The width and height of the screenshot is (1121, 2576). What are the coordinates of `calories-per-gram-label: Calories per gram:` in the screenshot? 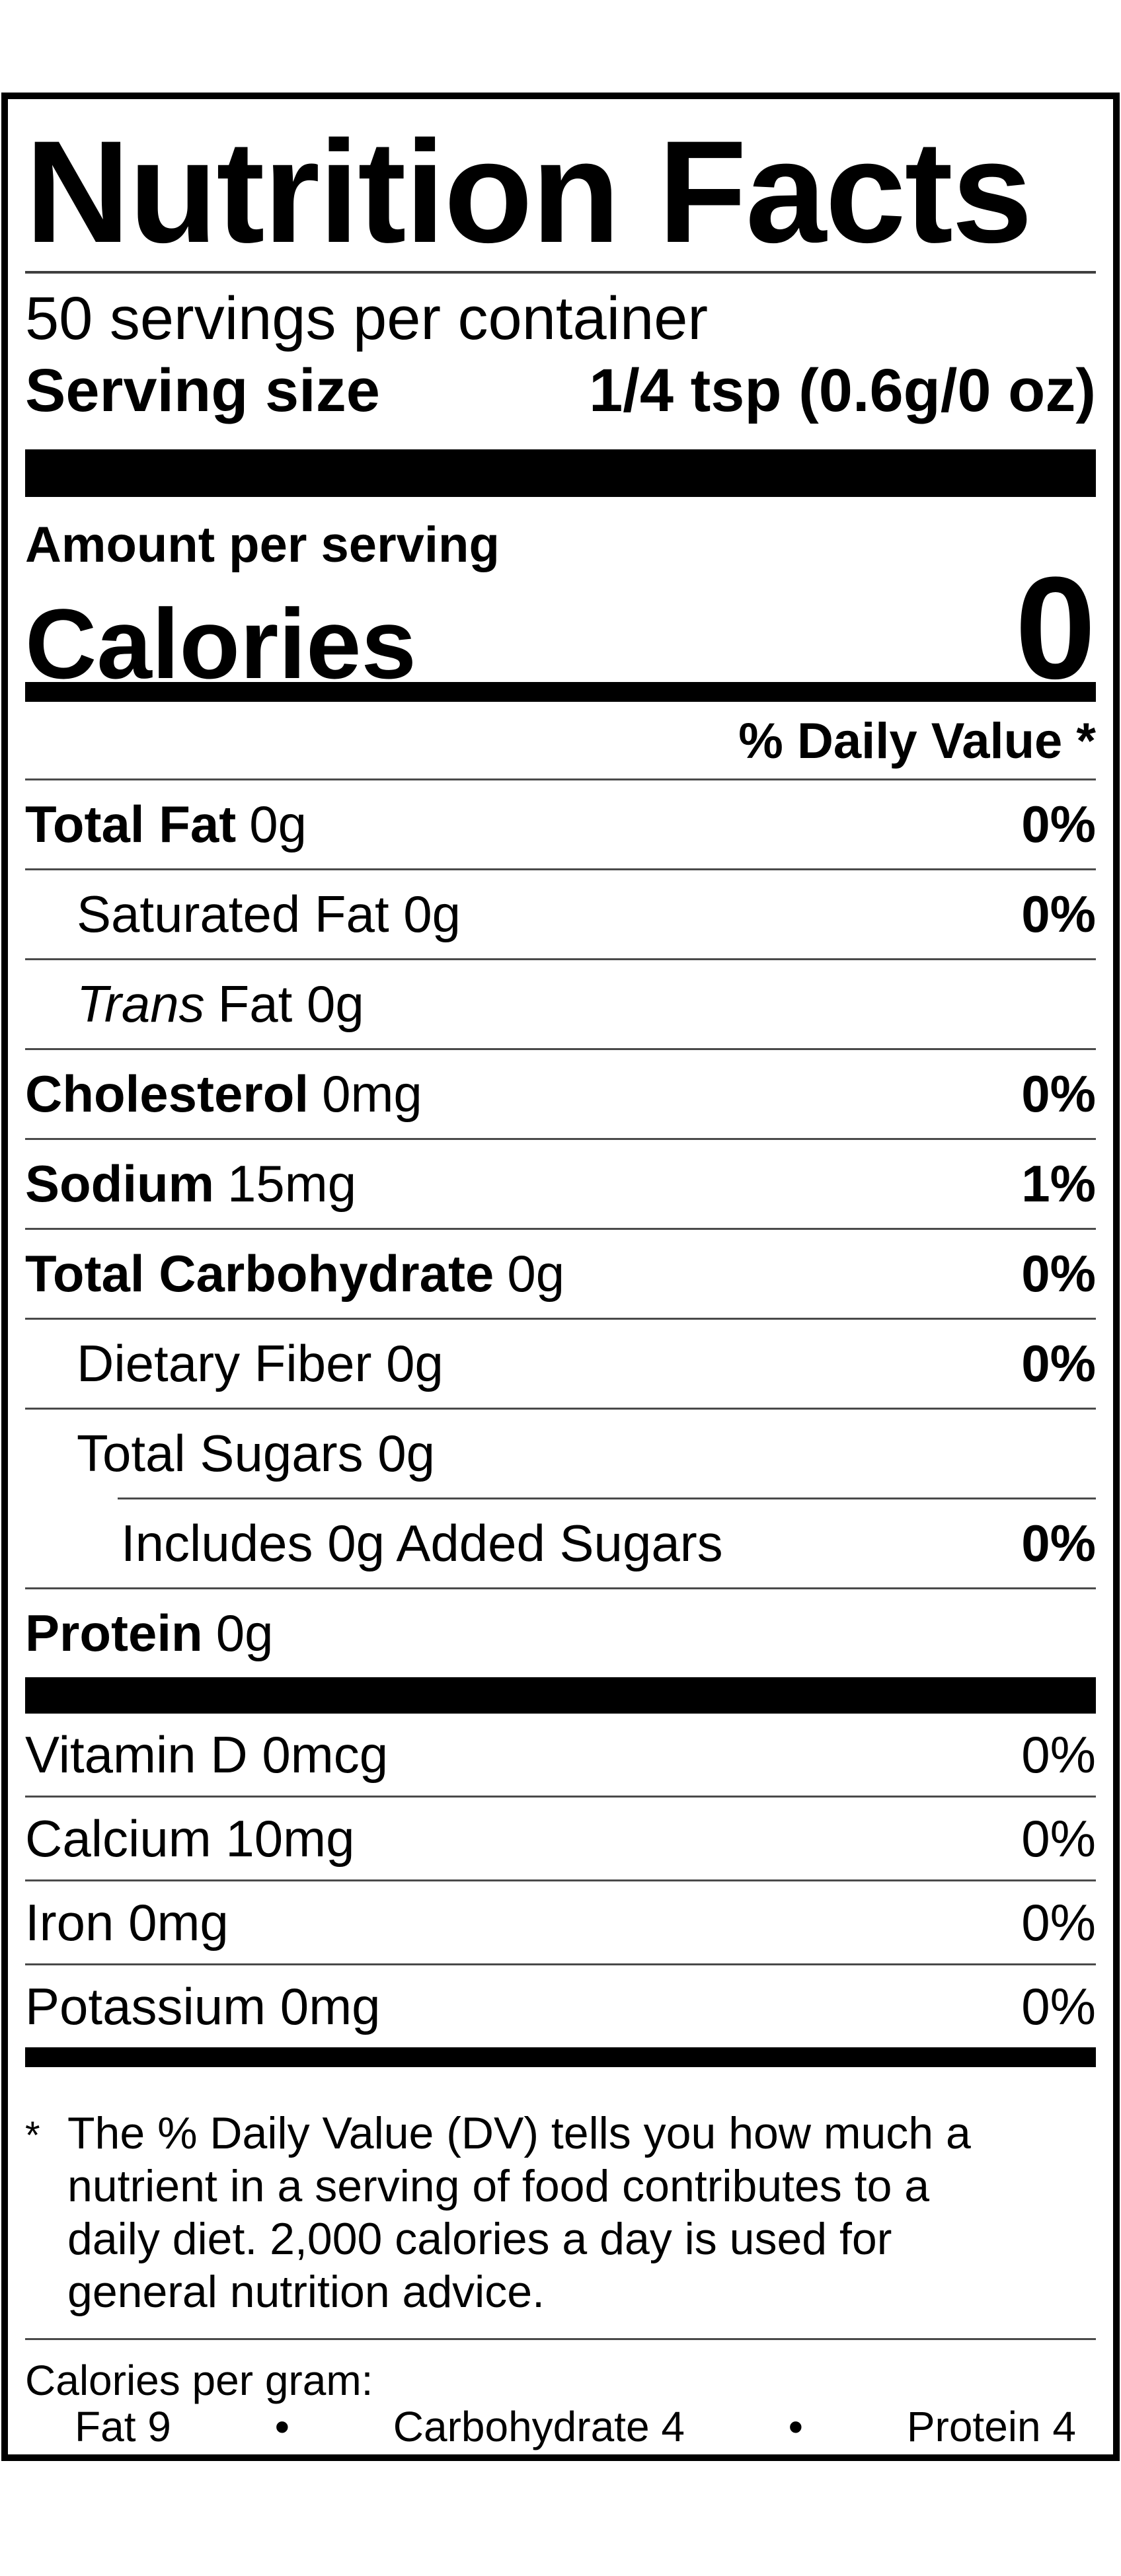 It's located at (199, 2380).